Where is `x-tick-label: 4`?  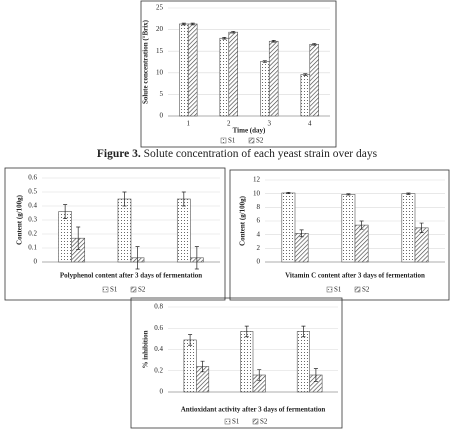
x-tick-label: 4 is located at coordinates (310, 124).